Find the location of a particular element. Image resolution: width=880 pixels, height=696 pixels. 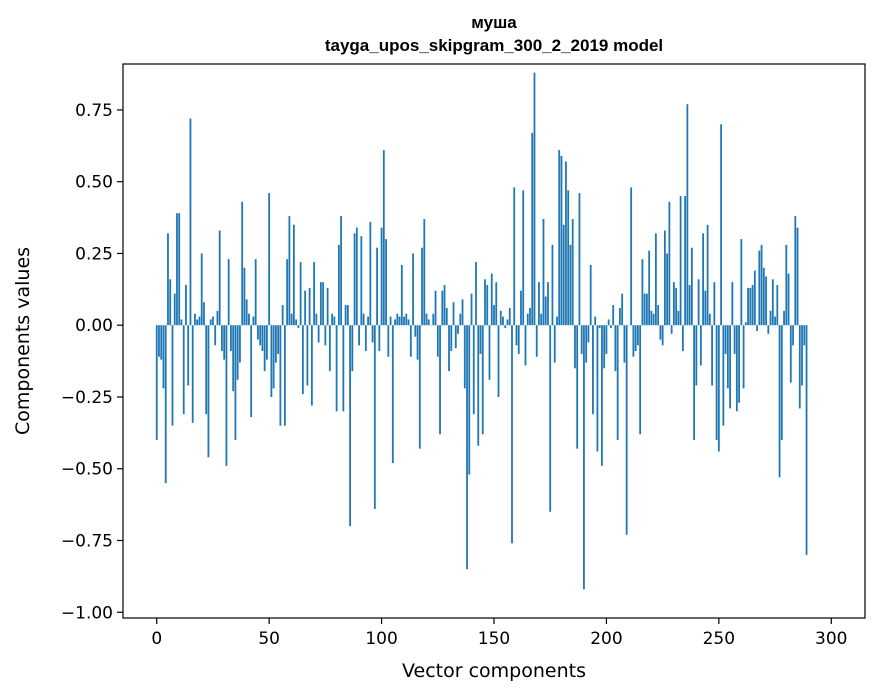

y-axis-ticks: −1.00 −0.75 −0.50 −0.25 0.00 0.25 0.50 0.75 is located at coordinates (92, 362).